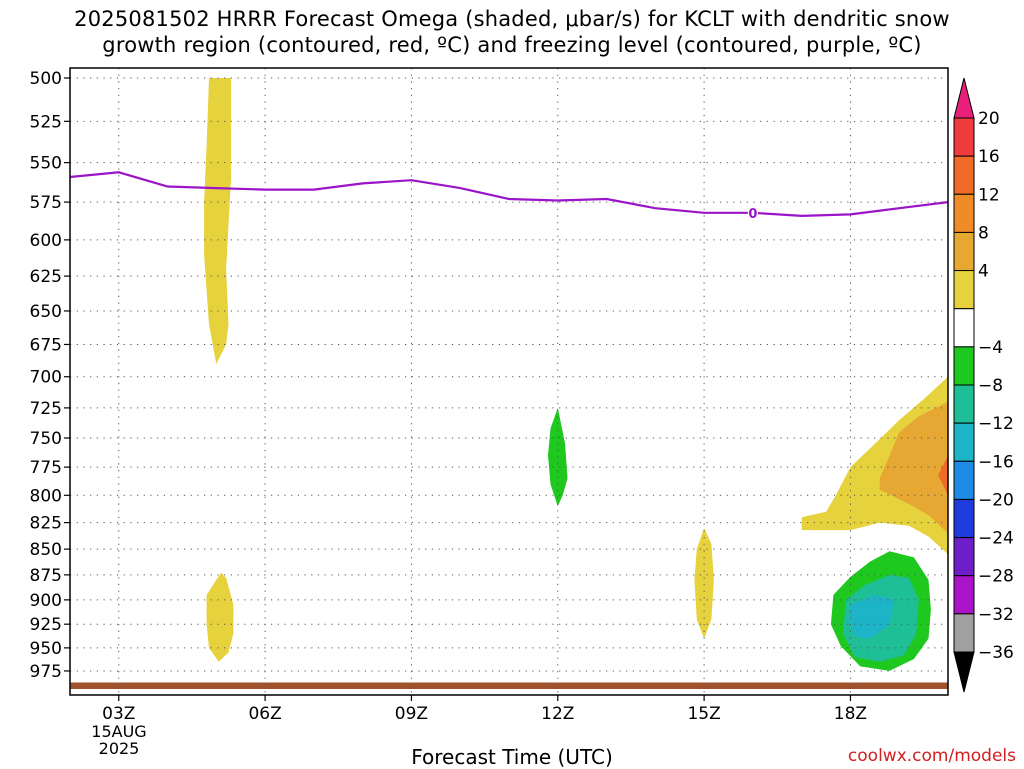 This screenshot has height=769, width=1024. What do you see at coordinates (46, 672) in the screenshot?
I see `y-tick-label-975: 975` at bounding box center [46, 672].